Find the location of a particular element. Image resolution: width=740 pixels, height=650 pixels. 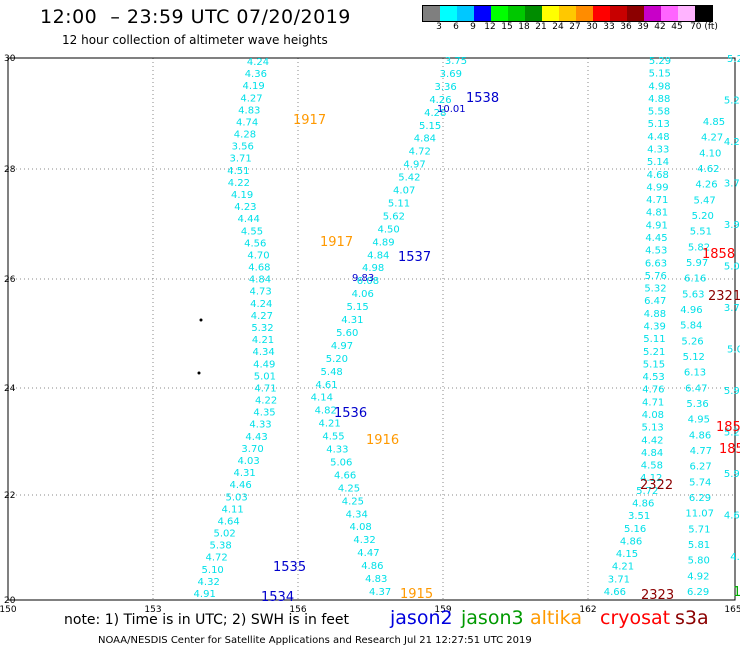

wave-height-value: 4.48 is located at coordinates (658, 137).